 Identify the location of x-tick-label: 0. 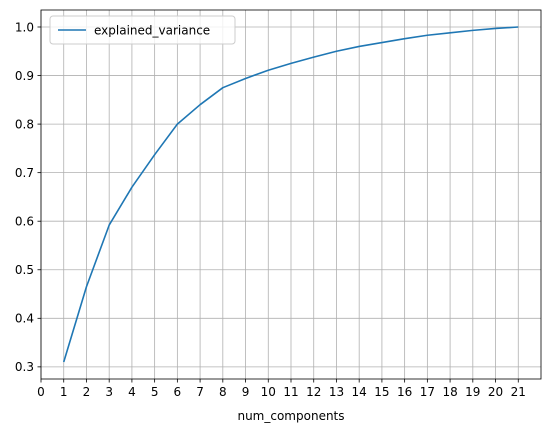
(41, 392).